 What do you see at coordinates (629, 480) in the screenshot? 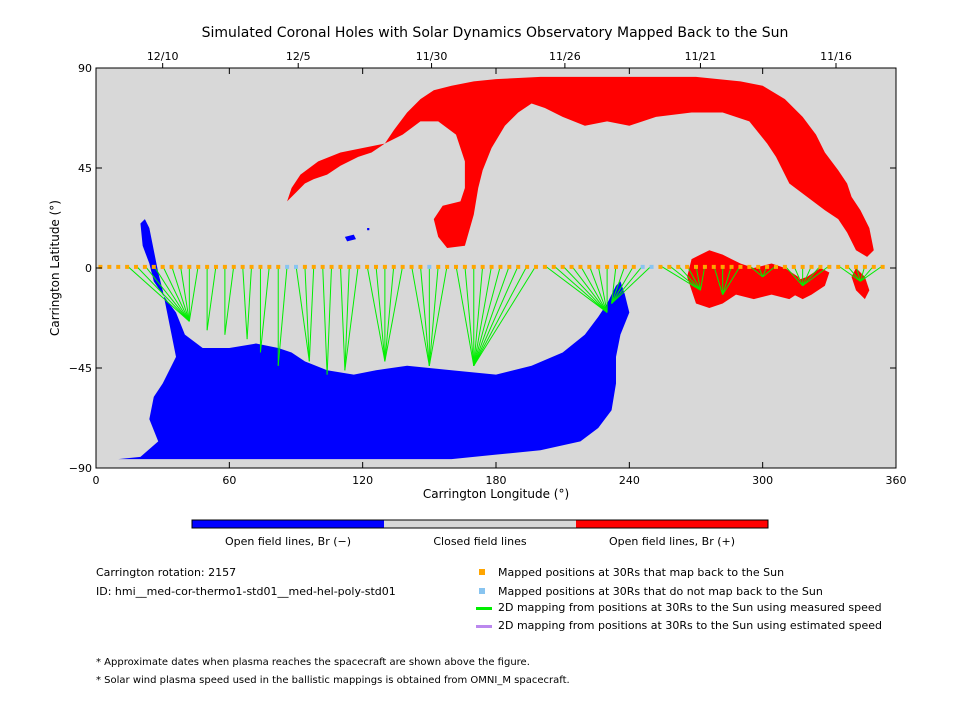
I see `x-tick-label: 240` at bounding box center [629, 480].